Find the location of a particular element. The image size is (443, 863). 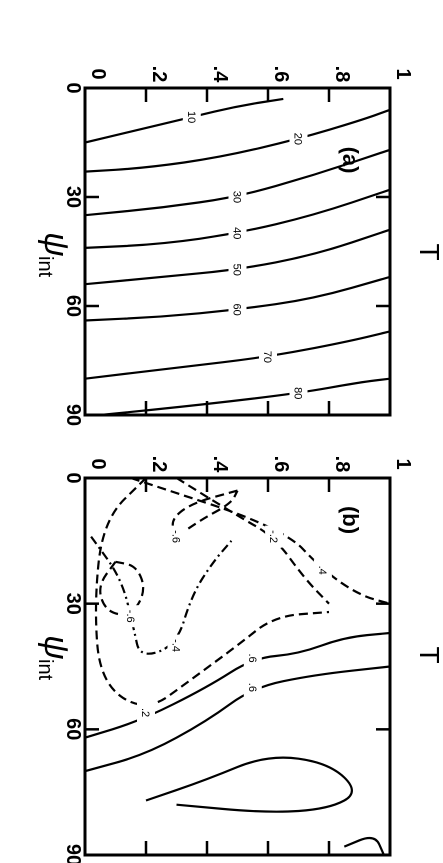

contour-label: 80 is located at coordinates (298, 393).